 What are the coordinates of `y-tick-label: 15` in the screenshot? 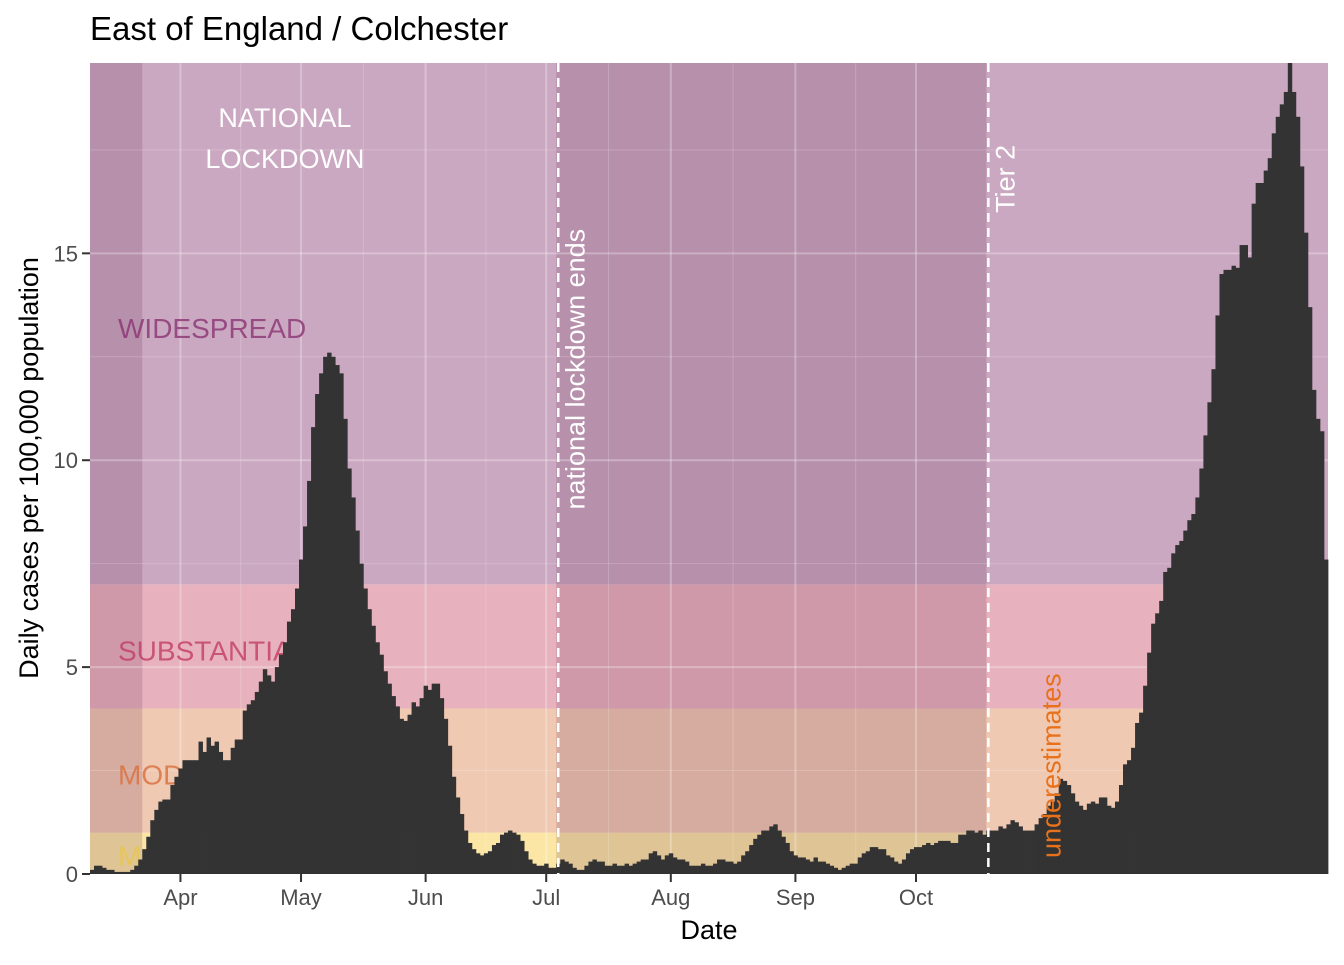 It's located at (66, 253).